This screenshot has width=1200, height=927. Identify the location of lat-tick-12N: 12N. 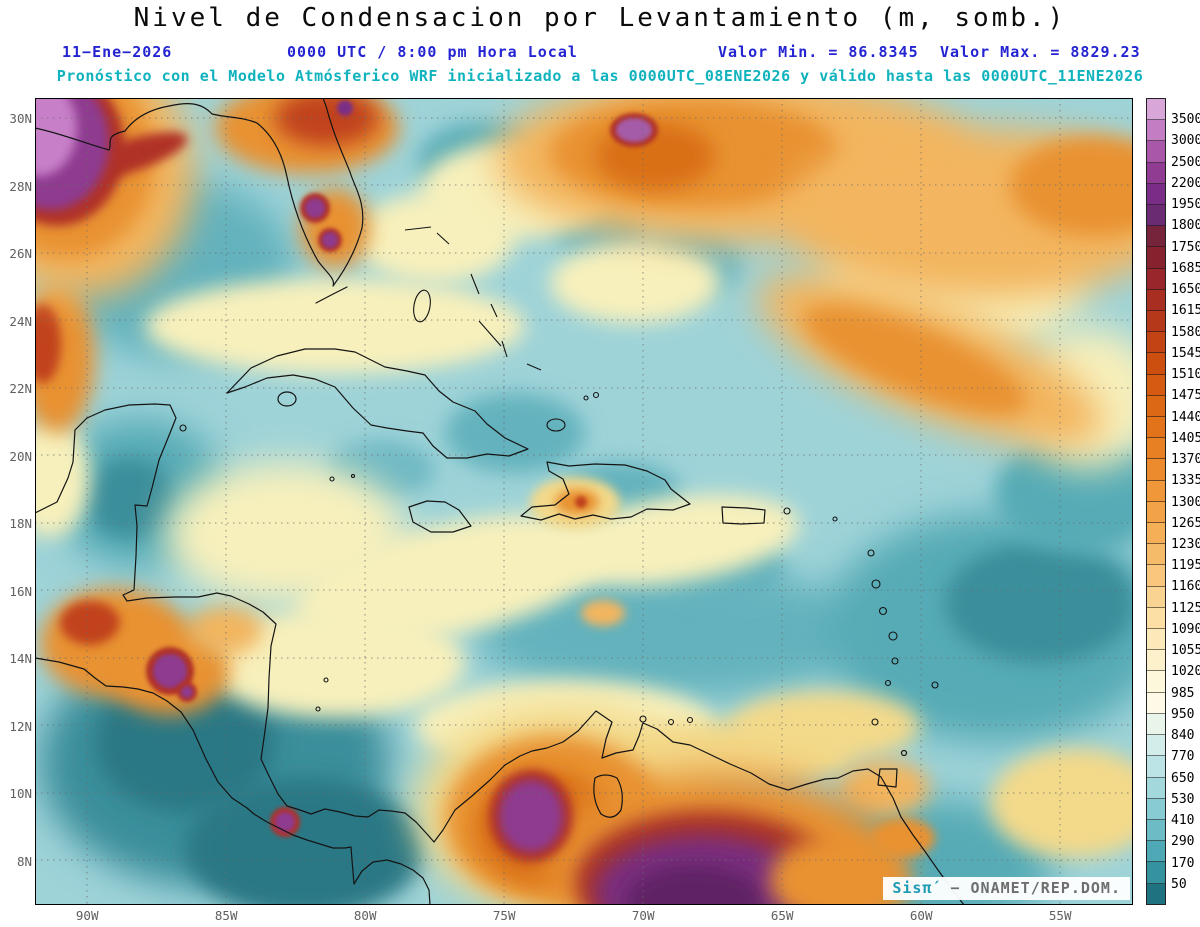
(20, 726).